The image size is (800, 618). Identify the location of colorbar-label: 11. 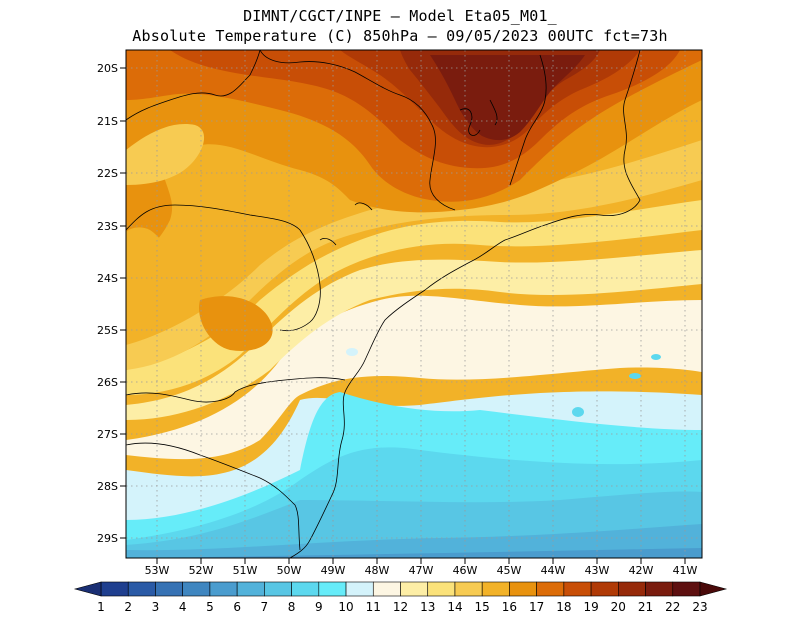
(373, 607).